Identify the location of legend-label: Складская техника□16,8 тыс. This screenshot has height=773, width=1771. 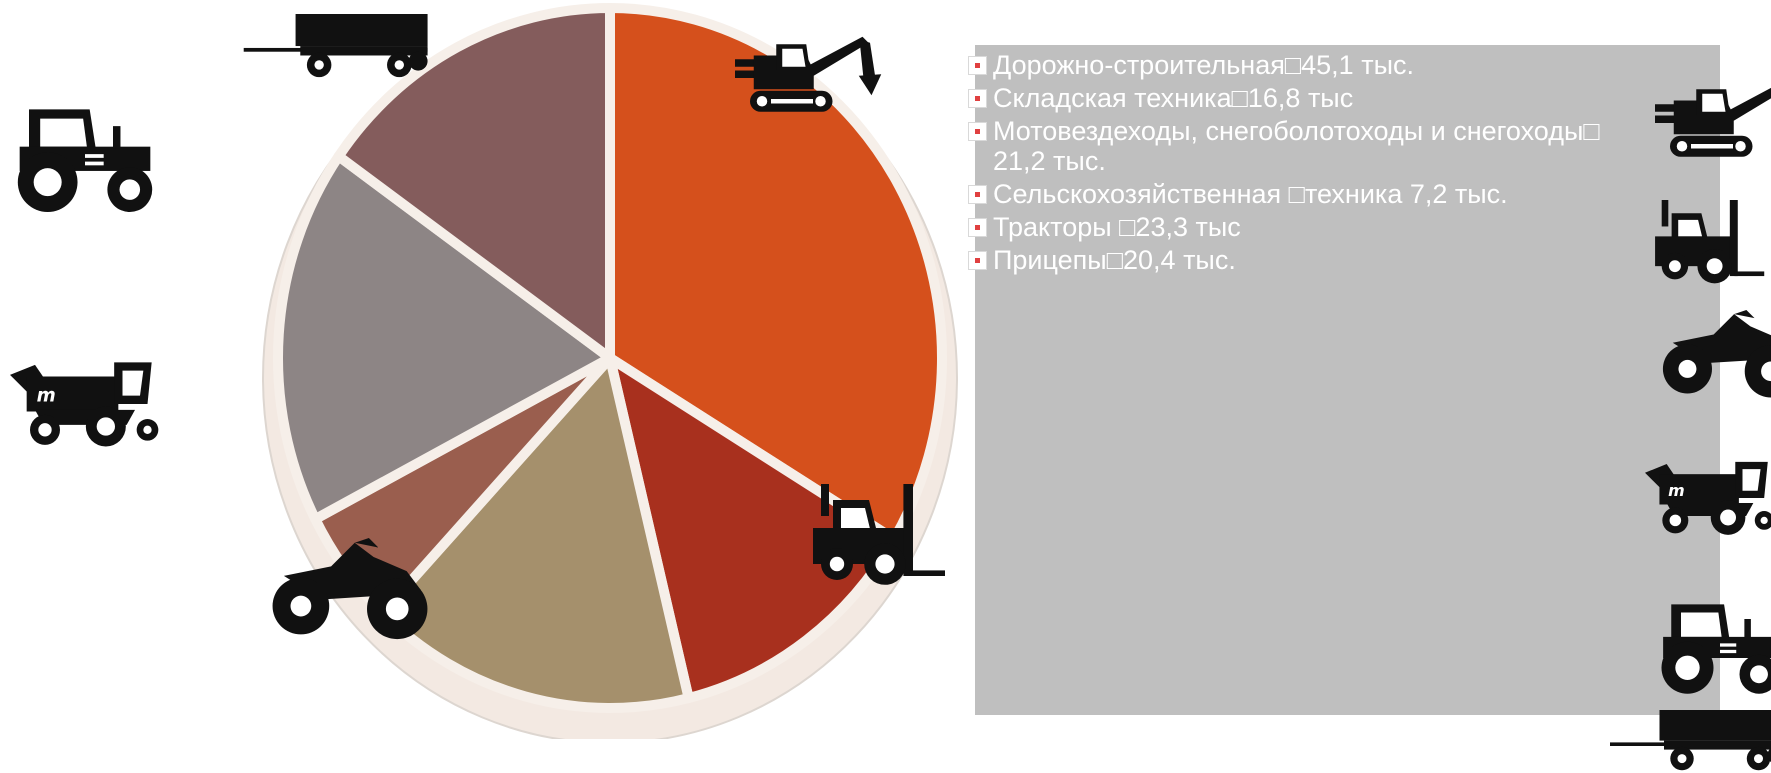
(1173, 98).